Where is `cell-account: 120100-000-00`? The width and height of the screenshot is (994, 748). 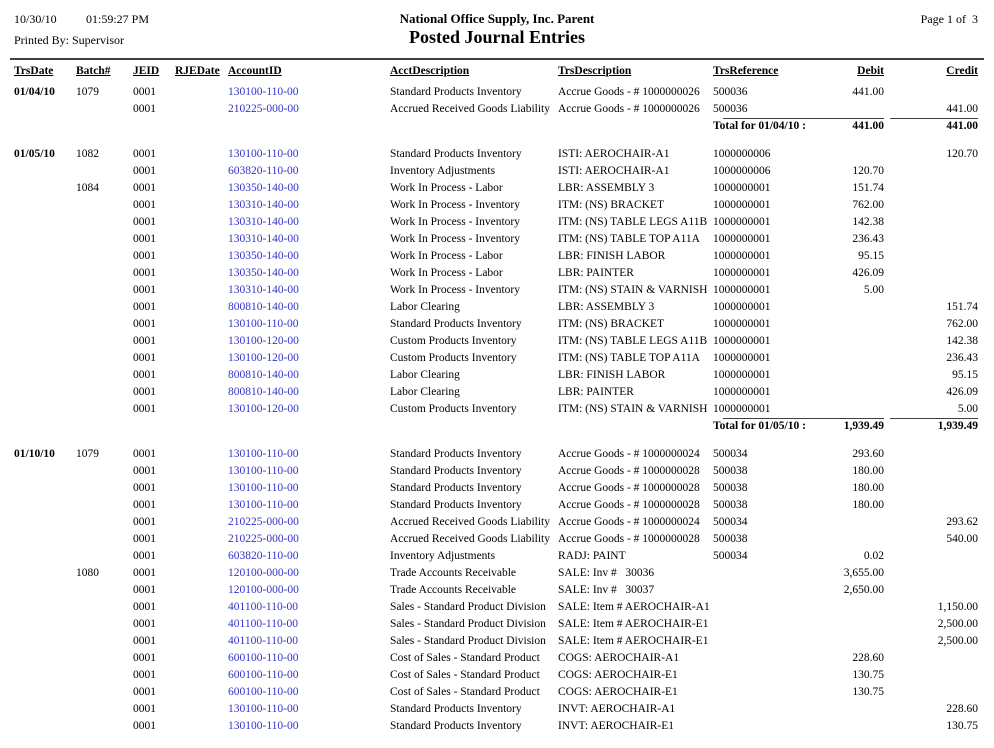 cell-account: 120100-000-00 is located at coordinates (309, 573).